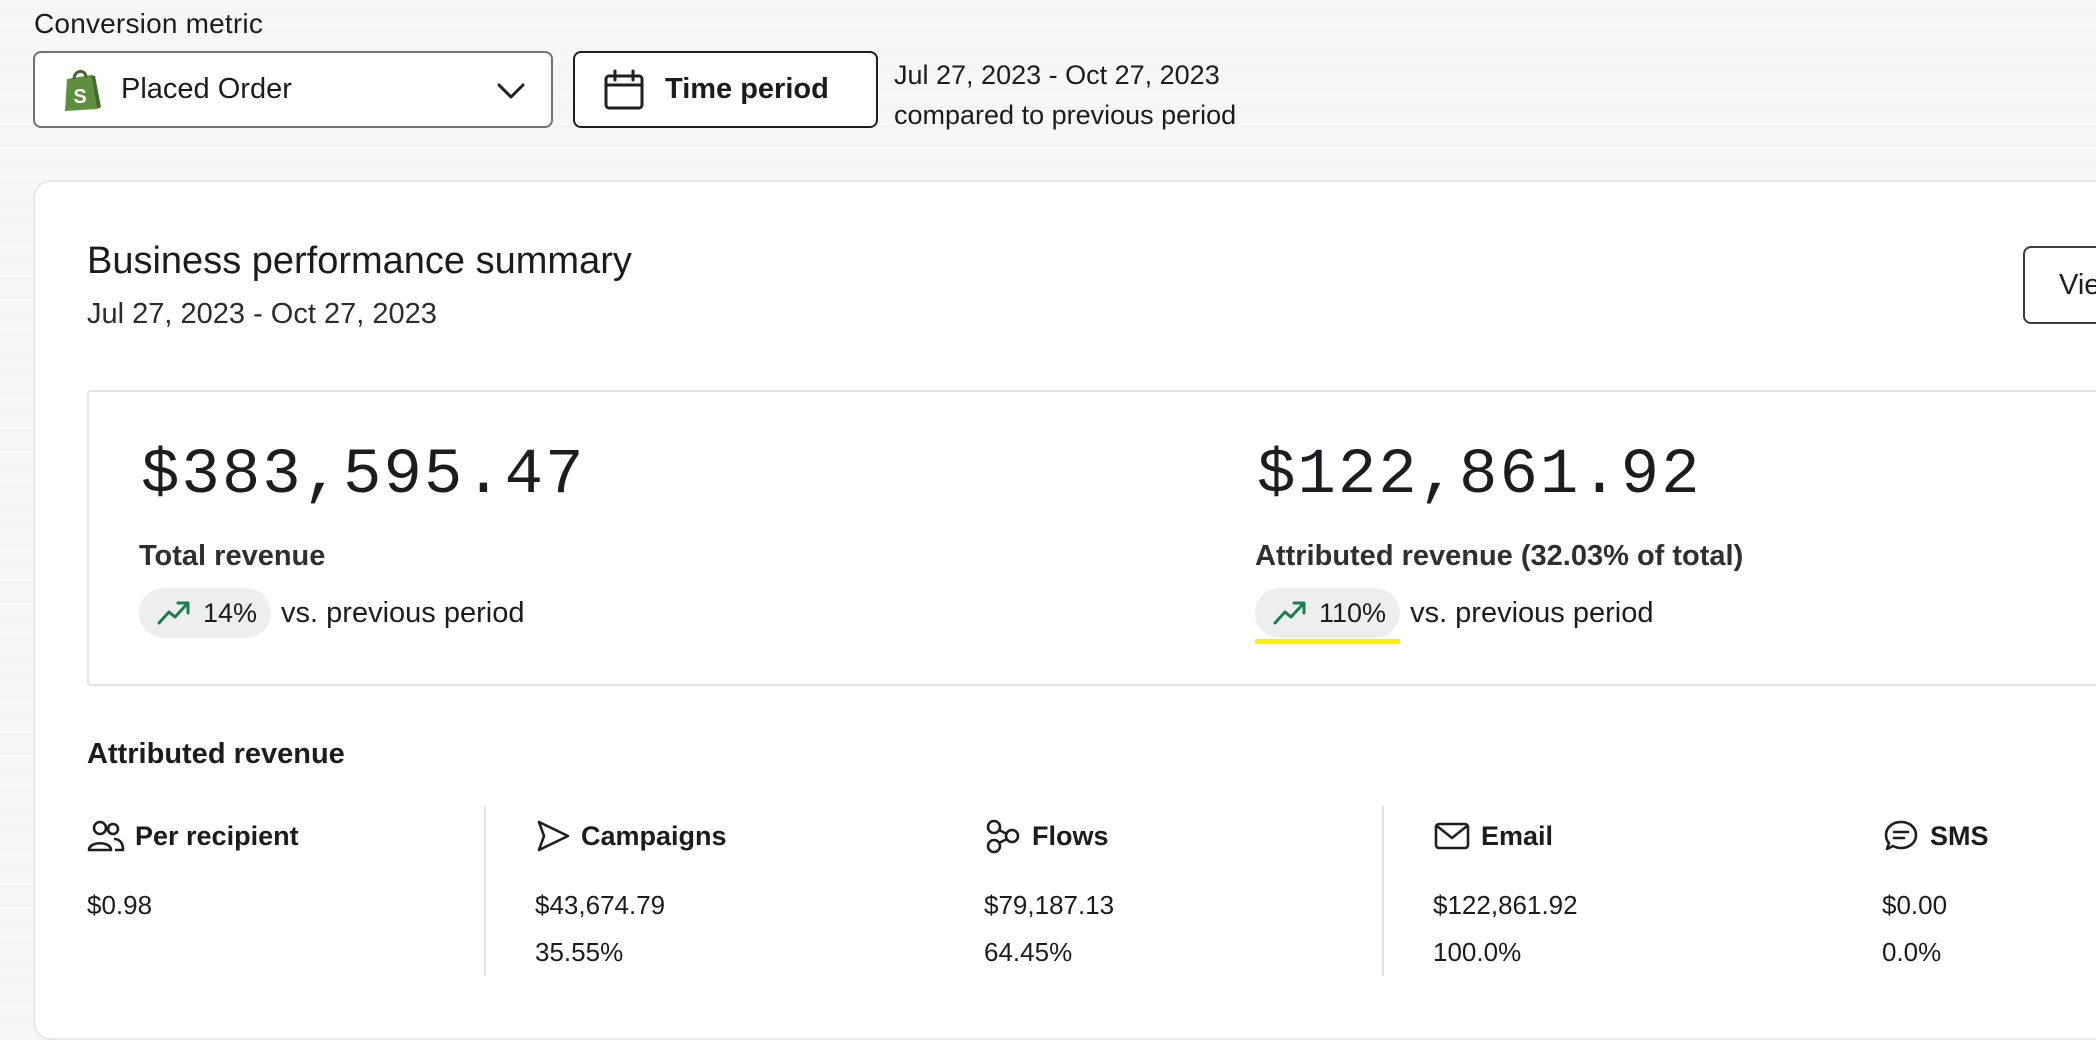 This screenshot has height=1040, width=2096. I want to click on attributed-revenue-change: 110%, so click(1353, 612).